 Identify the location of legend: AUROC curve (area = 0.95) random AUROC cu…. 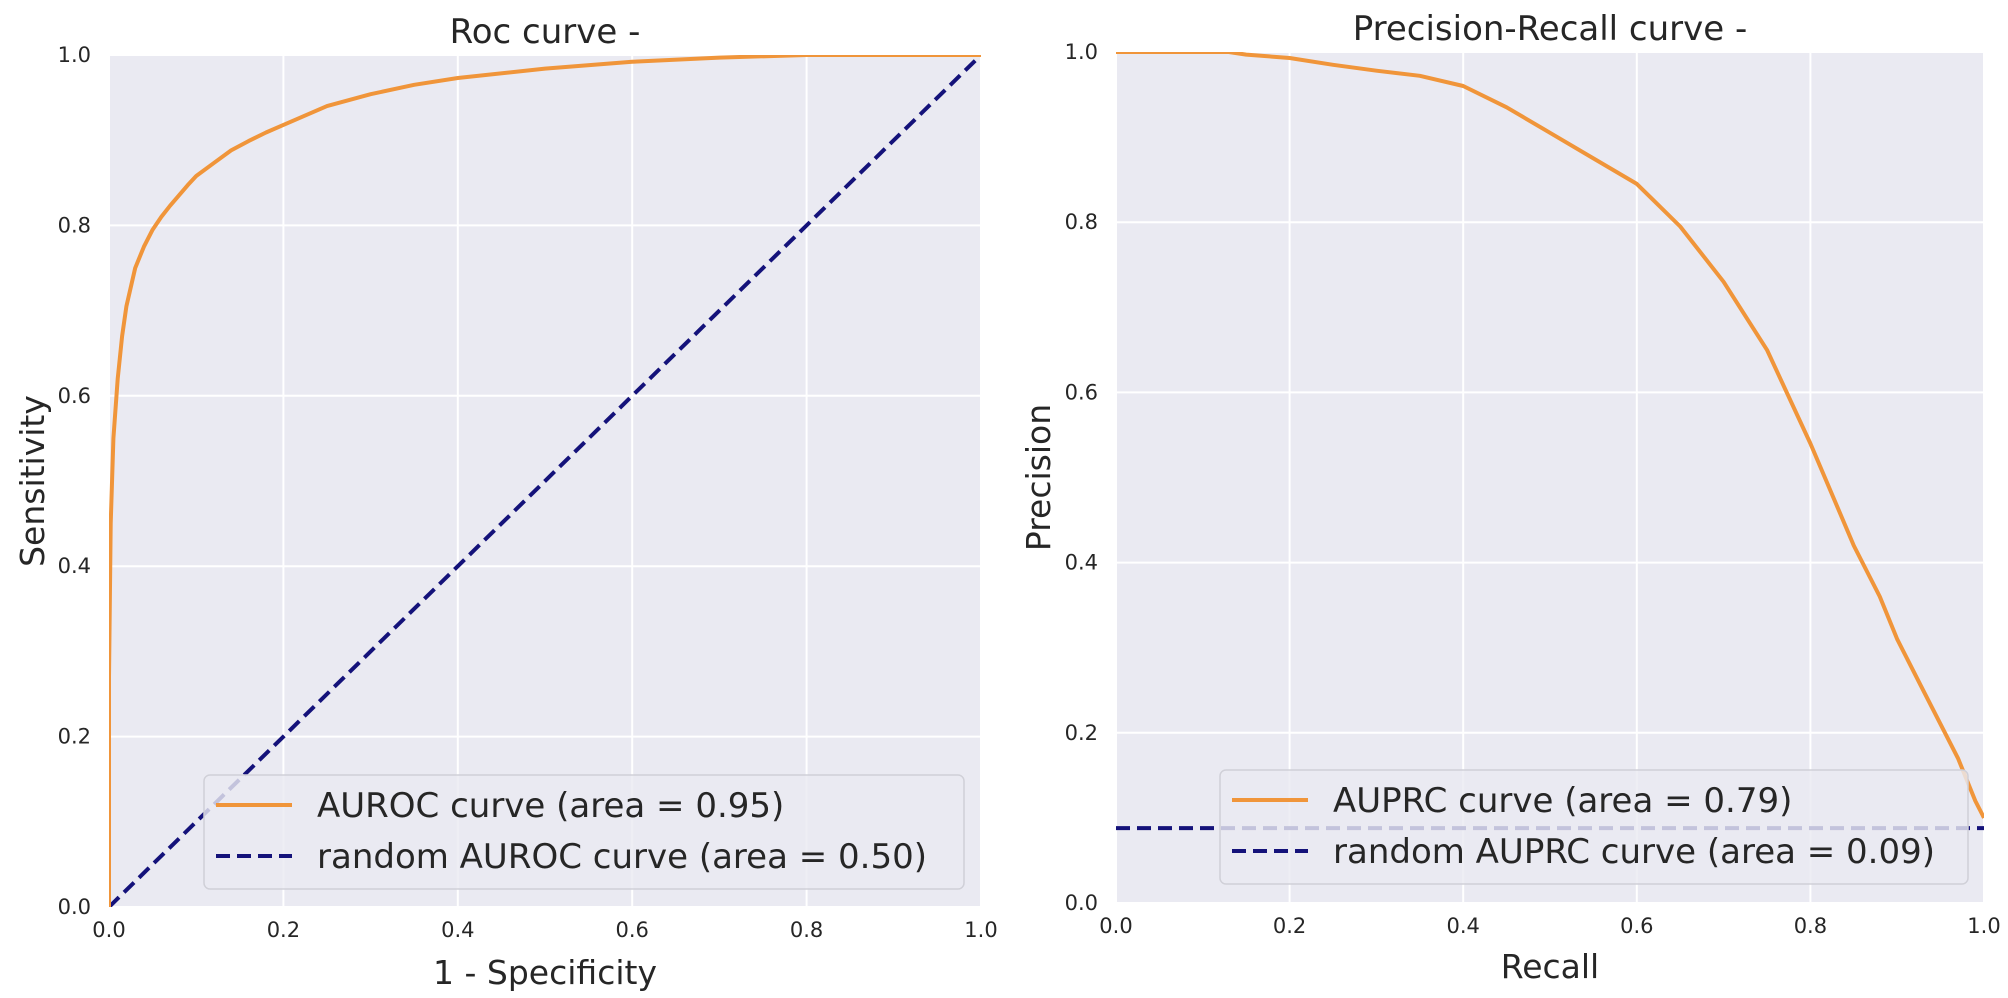
(584, 832).